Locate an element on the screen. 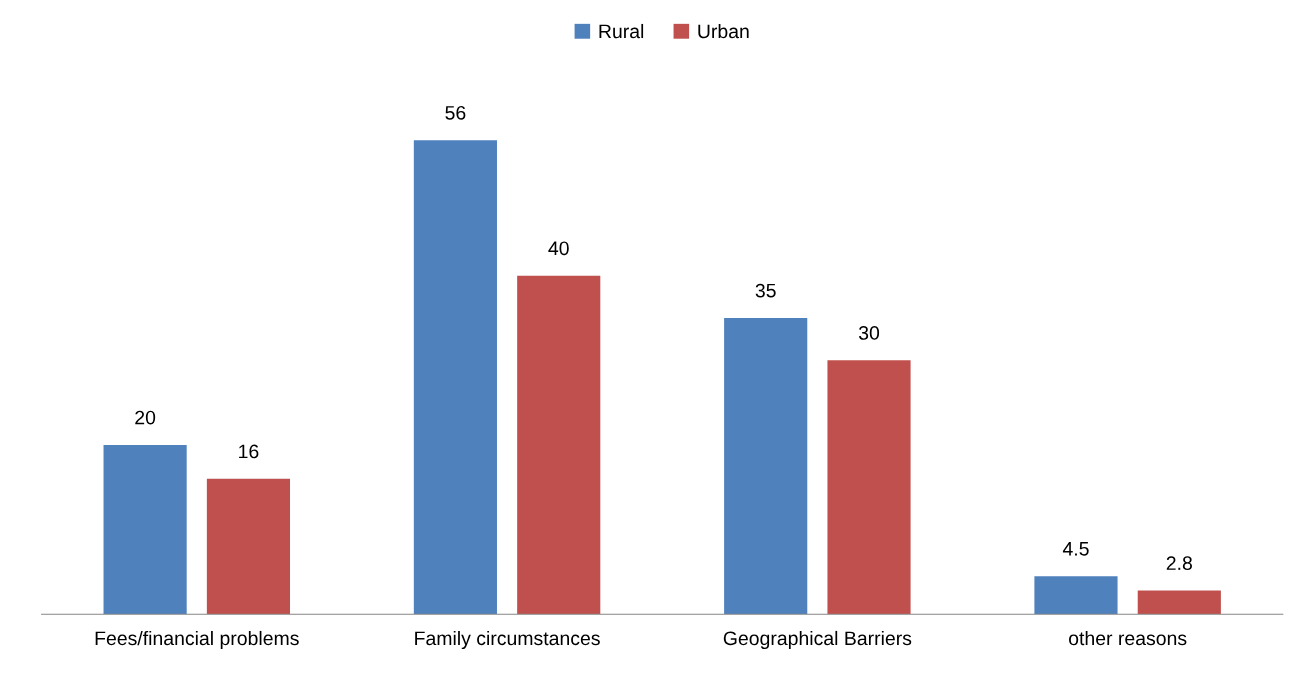 The width and height of the screenshot is (1301, 675). data-label: 40 is located at coordinates (558, 248).